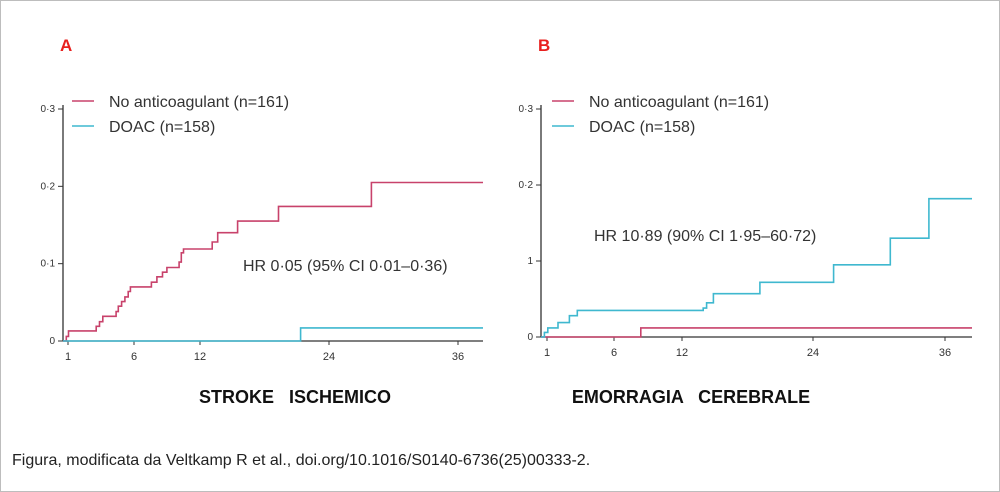 The image size is (1000, 492). What do you see at coordinates (48, 109) in the screenshot?
I see `panel-a-y-tick-label: 0·3` at bounding box center [48, 109].